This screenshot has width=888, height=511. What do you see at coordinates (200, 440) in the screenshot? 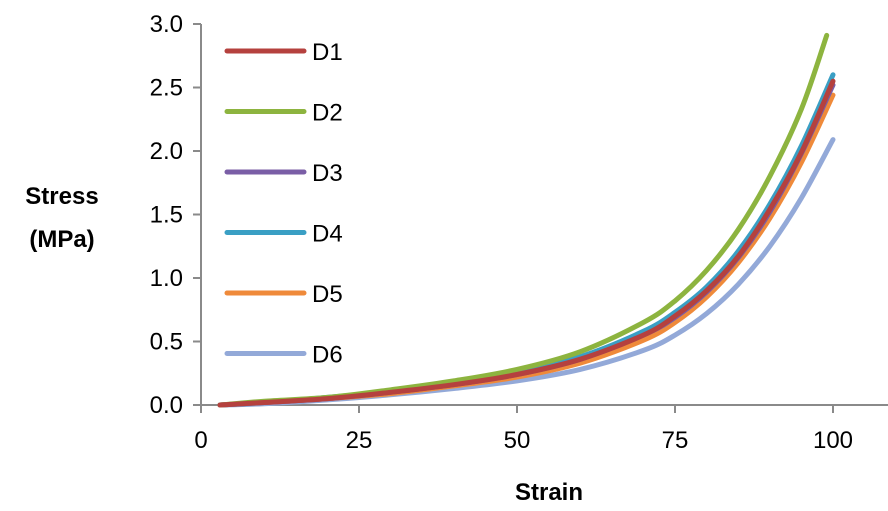
I see `x-tick-label: 0` at bounding box center [200, 440].